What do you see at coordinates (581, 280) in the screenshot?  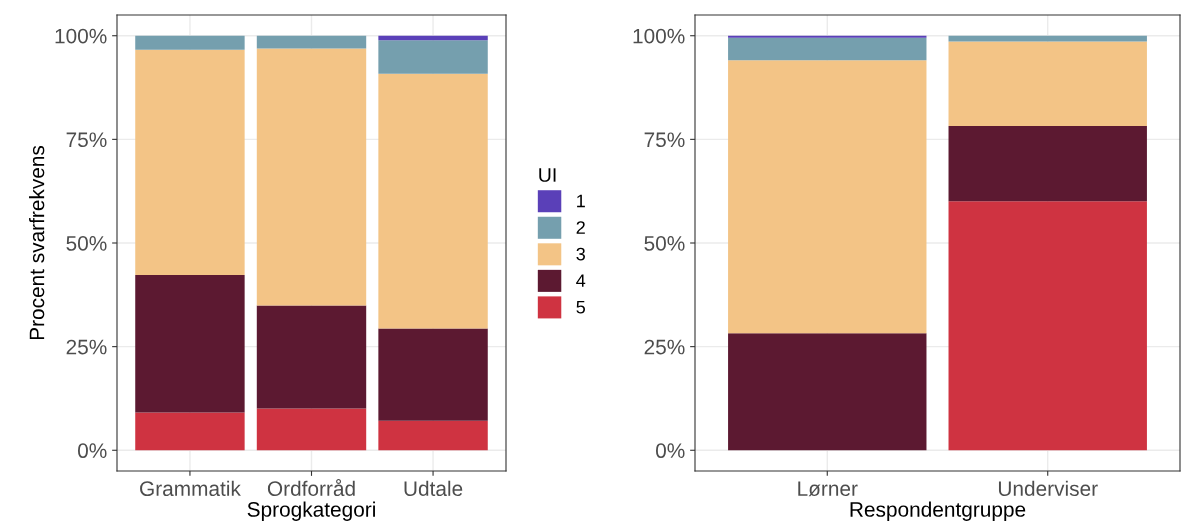 I see `legend-label: 4` at bounding box center [581, 280].